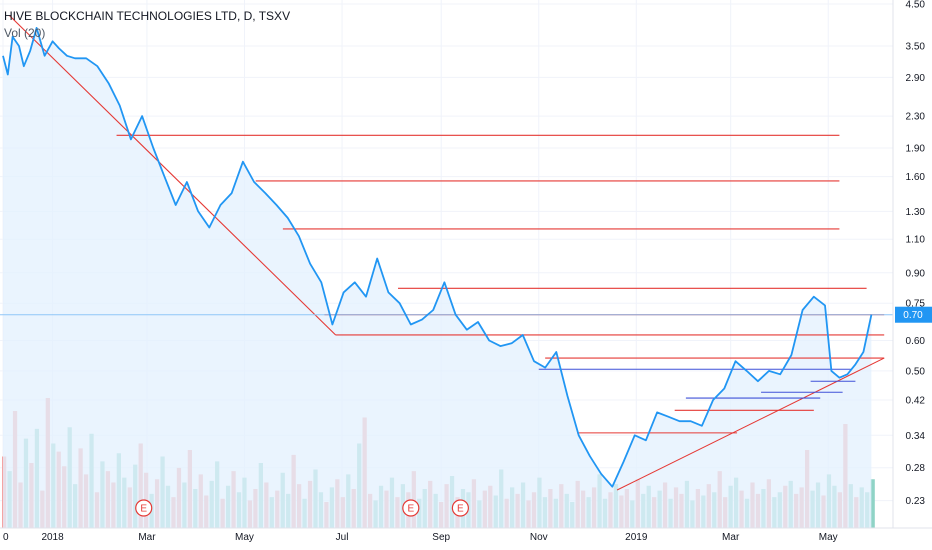 This screenshot has height=550, width=932. I want to click on last-price-label: 0.70, so click(913, 315).